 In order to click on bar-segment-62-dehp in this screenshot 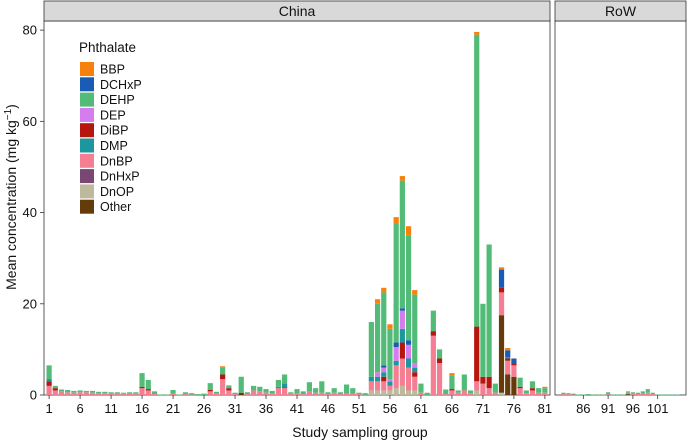, I will do `click(427, 393)`.